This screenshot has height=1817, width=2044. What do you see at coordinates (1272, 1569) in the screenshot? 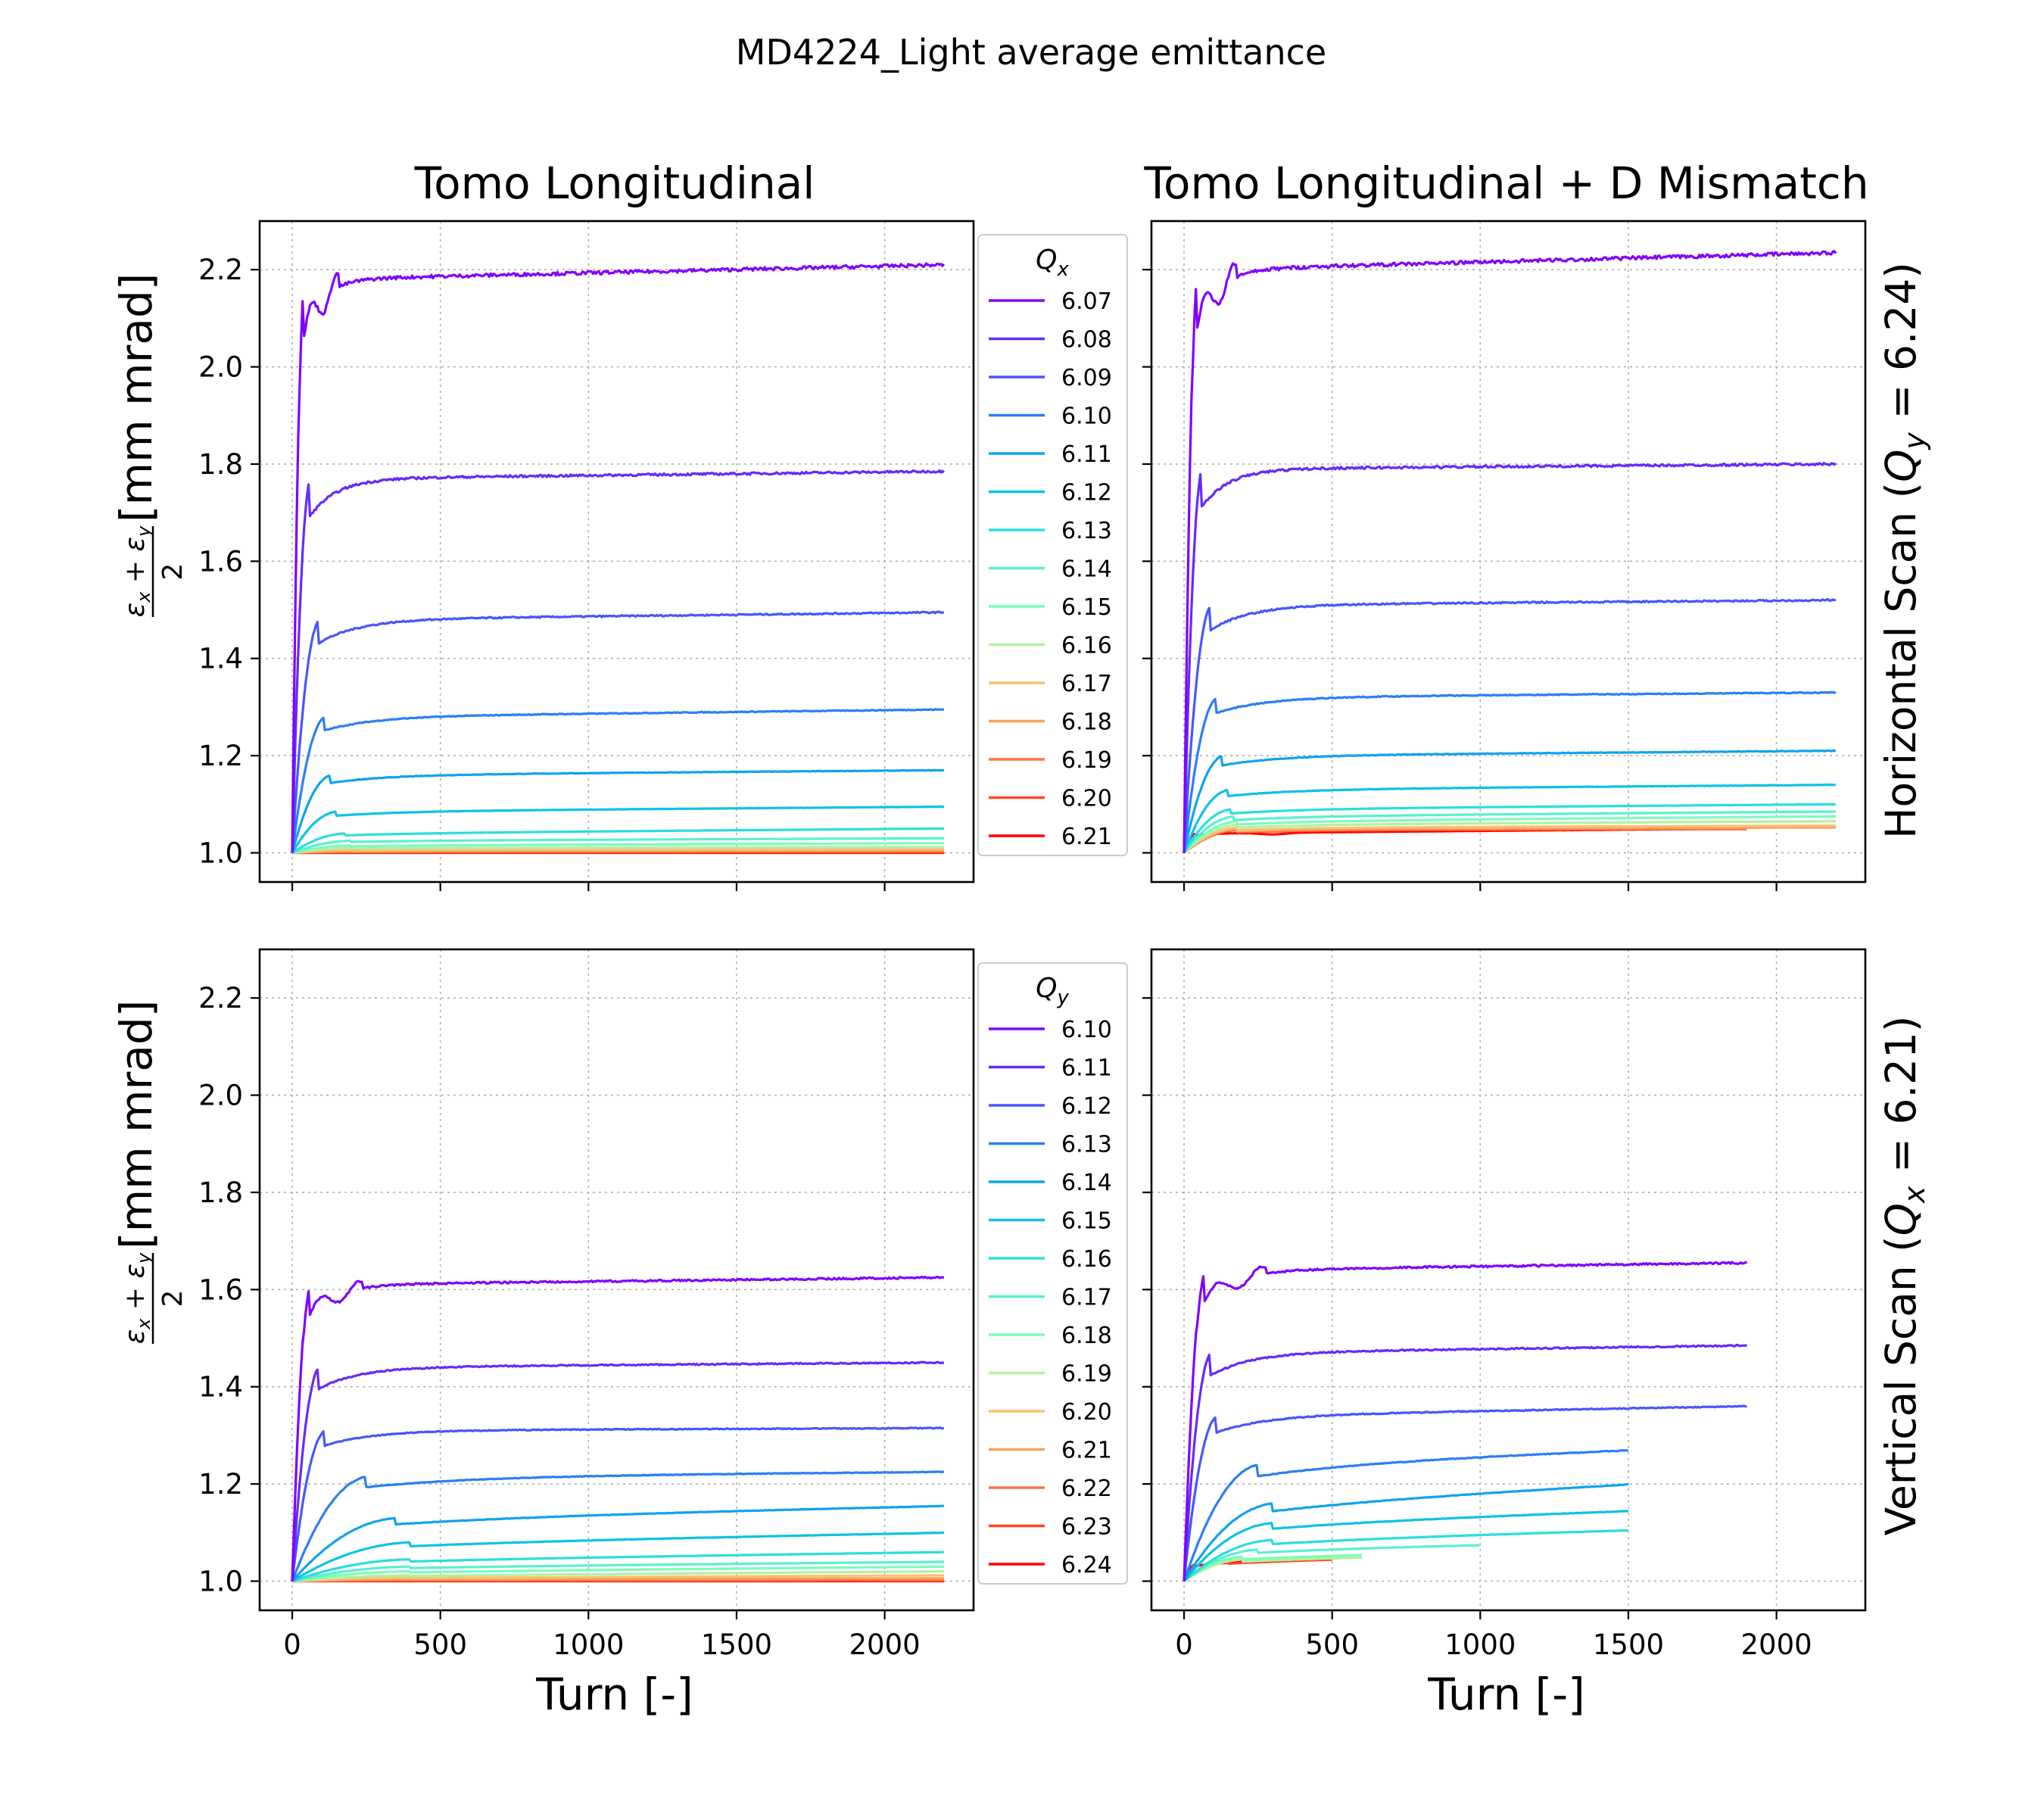
I see `series-line-6.19` at bounding box center [1272, 1569].